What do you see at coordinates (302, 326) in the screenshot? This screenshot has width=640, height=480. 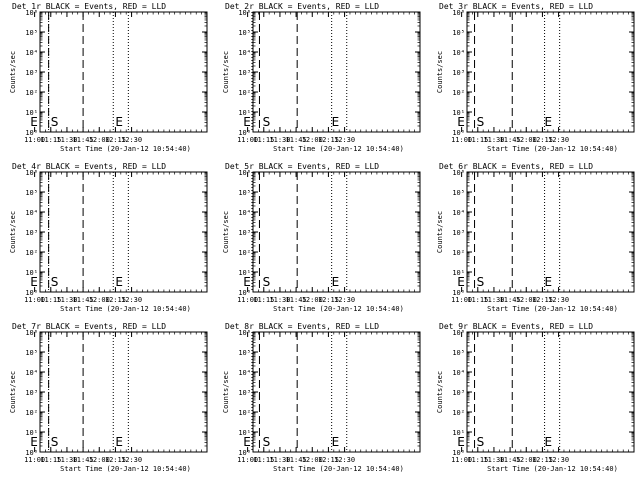 I see `chart-title: Det 8r BLACK = Events, RED = LLD` at bounding box center [302, 326].